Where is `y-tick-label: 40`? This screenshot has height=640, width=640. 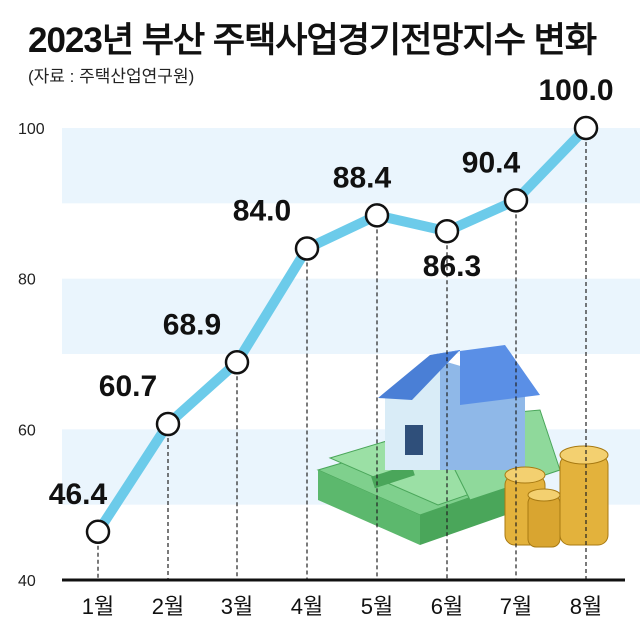
y-tick-label: 40 is located at coordinates (27, 581).